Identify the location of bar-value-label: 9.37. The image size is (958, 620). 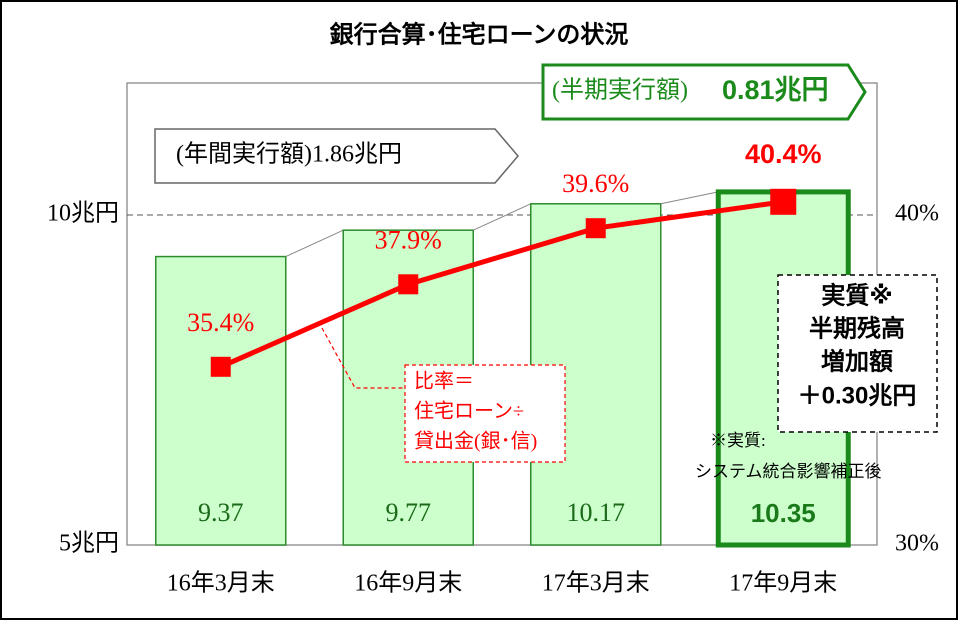
(221, 512).